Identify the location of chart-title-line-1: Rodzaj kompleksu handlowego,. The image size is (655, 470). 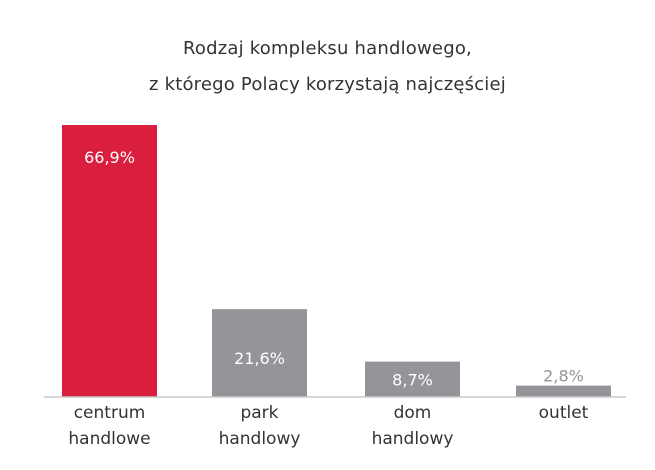
(327, 48).